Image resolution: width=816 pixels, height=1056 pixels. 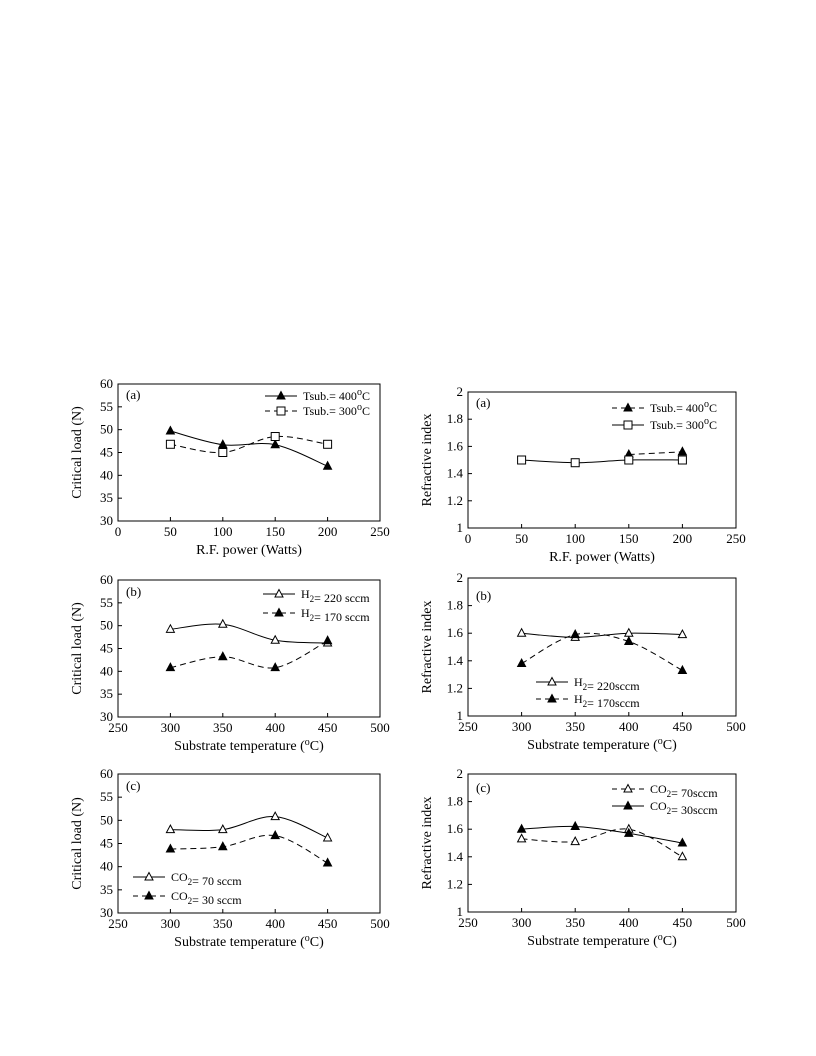 I want to click on x-tick-label: 100, so click(x=575, y=538).